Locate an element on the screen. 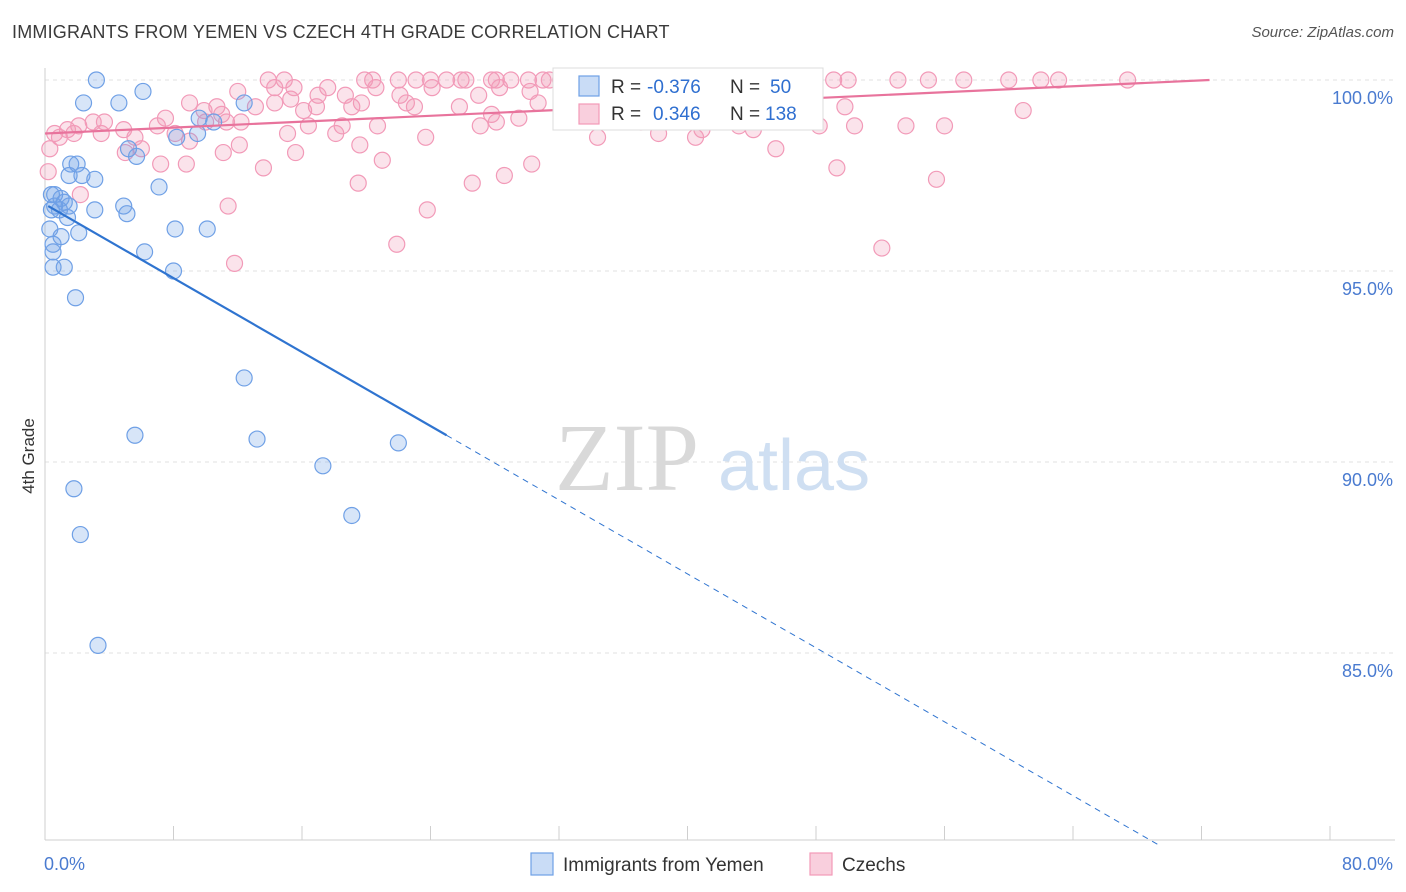 This screenshot has height=892, width=1406. y-axis-title: 4th Grade is located at coordinates (28, 456).